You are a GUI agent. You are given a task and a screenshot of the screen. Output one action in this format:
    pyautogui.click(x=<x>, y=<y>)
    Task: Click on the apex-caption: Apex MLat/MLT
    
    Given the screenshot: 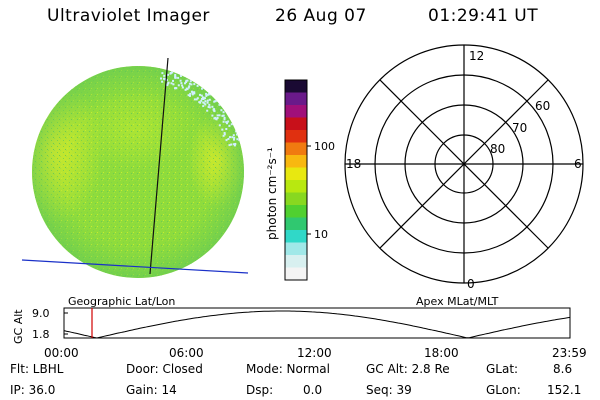 What is the action you would take?
    pyautogui.click(x=457, y=301)
    